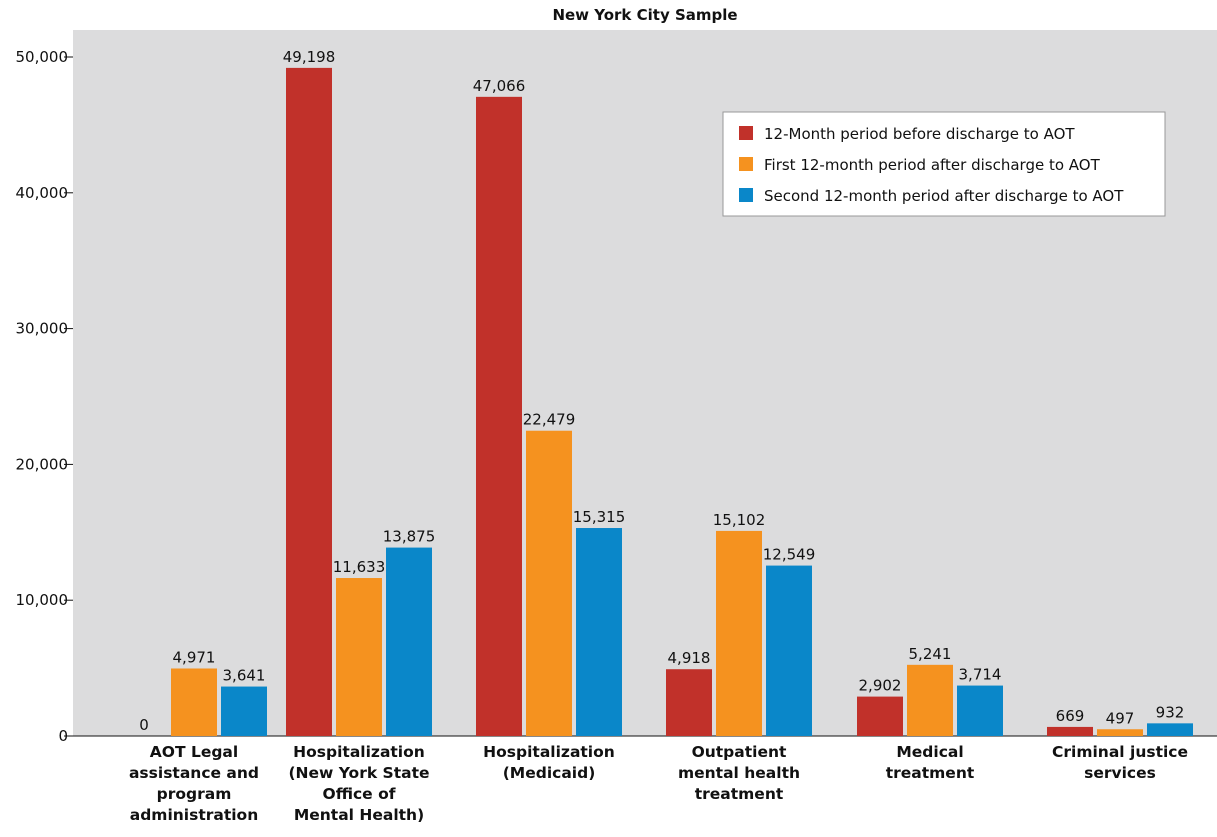 The image size is (1217, 837). Describe the element at coordinates (499, 86) in the screenshot. I see `data-label: 47,066` at that location.